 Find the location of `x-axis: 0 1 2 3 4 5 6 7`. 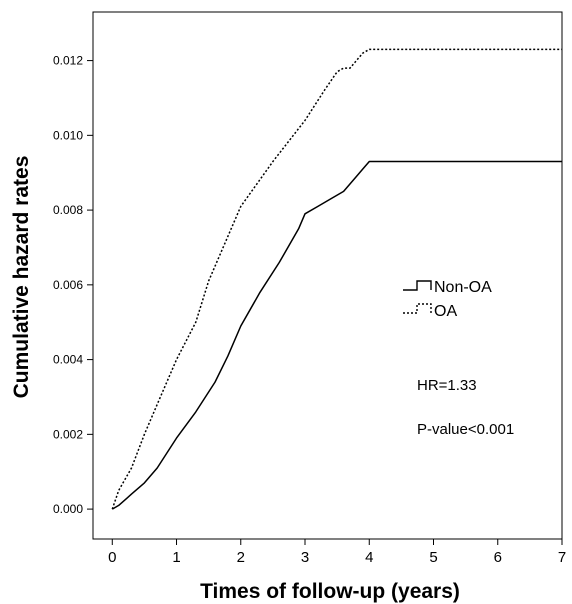

x-axis: 0 1 2 3 4 5 6 7 is located at coordinates (337, 552).